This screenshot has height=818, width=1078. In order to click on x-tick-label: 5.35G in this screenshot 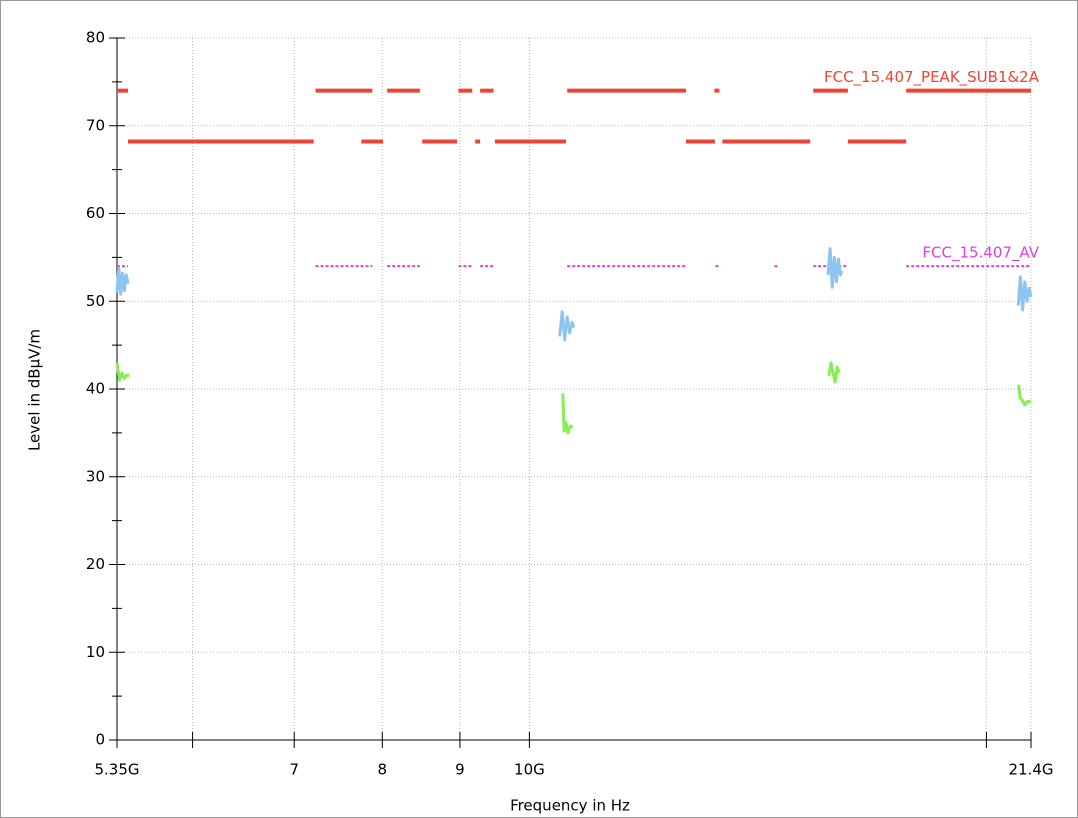, I will do `click(116, 770)`.